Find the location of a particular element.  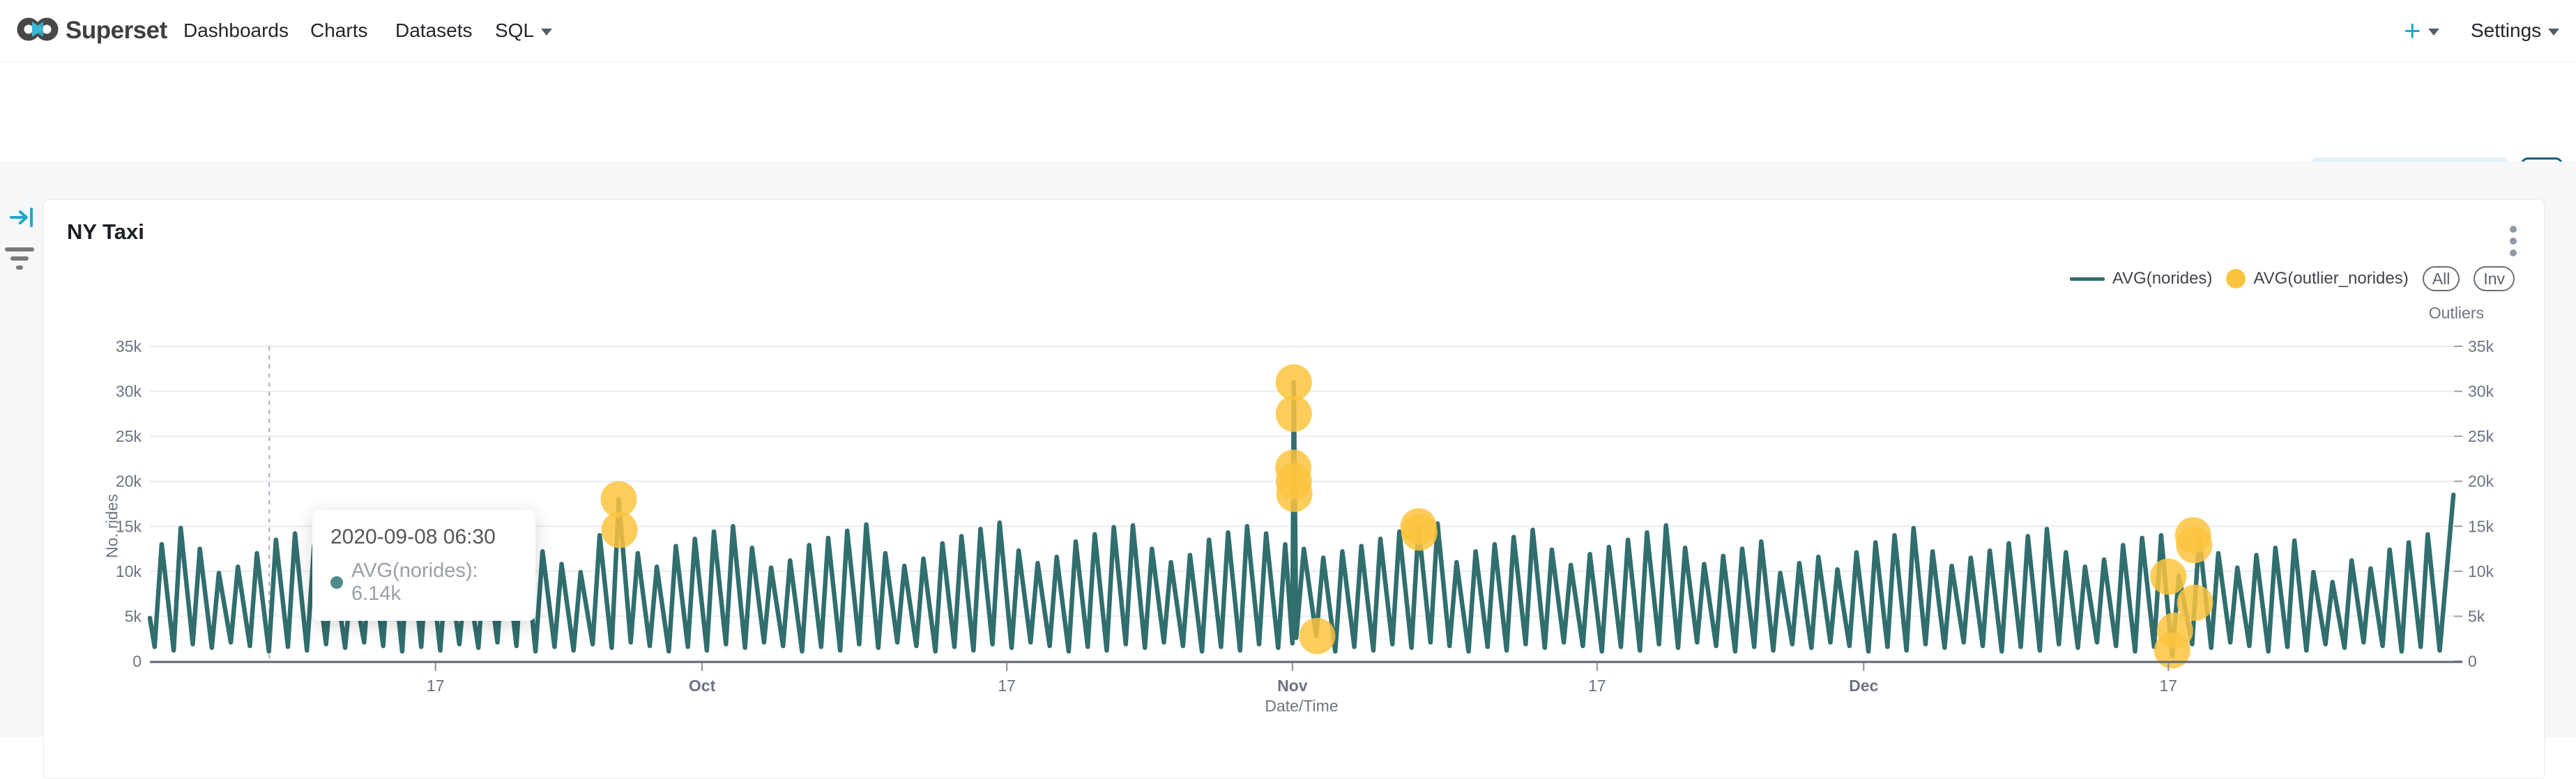

nav-item-label: Charts is located at coordinates (339, 30).